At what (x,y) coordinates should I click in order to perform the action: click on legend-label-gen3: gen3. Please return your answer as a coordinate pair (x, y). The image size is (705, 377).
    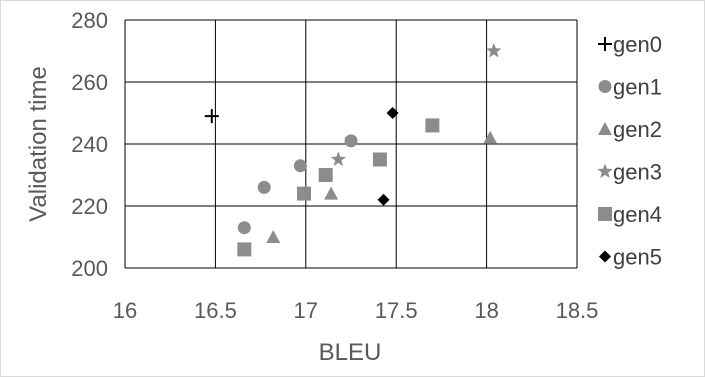
    Looking at the image, I should click on (637, 172).